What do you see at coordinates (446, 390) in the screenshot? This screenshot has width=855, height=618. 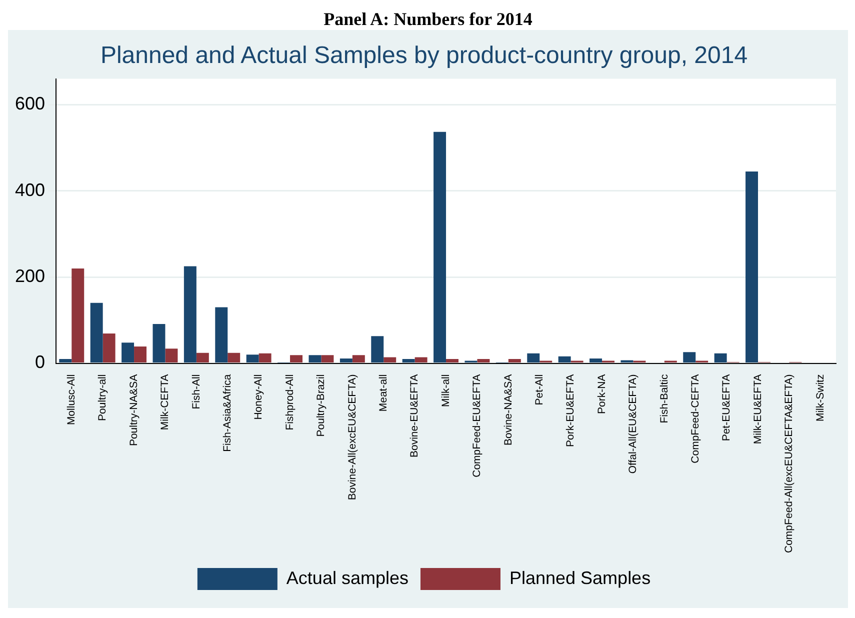 I see `x-tick-label: Milk-all` at bounding box center [446, 390].